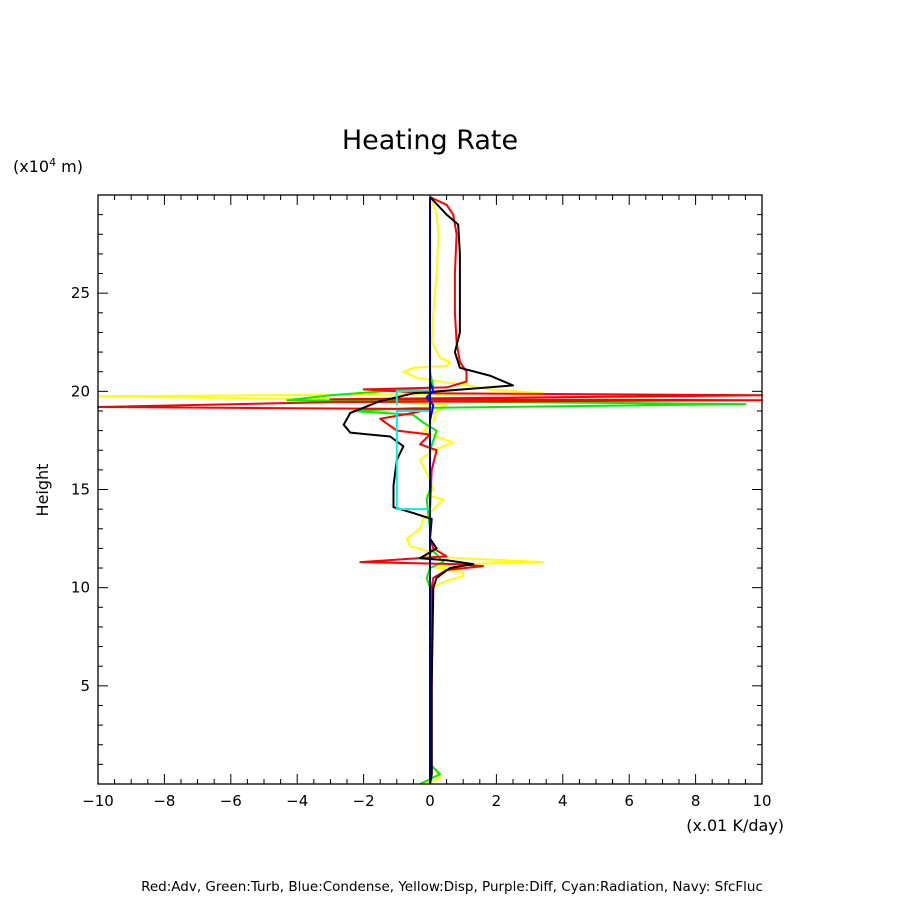 Image resolution: width=904 pixels, height=904 pixels. Describe the element at coordinates (761, 801) in the screenshot. I see `x-tick-label: 10` at that location.